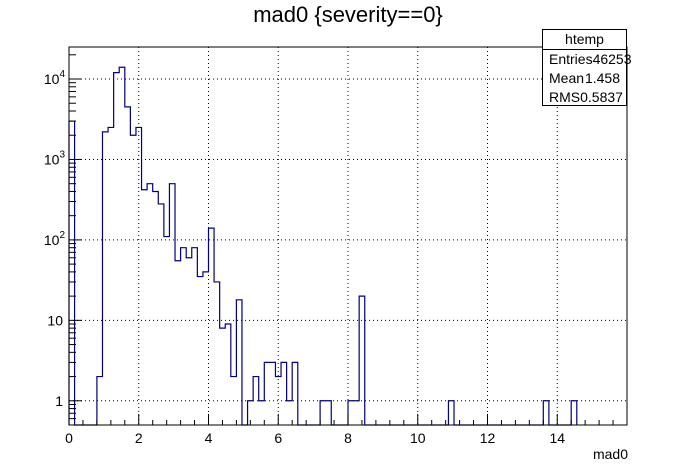 This screenshot has width=696, height=474. What do you see at coordinates (69, 438) in the screenshot?
I see `x-tick-label: 0` at bounding box center [69, 438].